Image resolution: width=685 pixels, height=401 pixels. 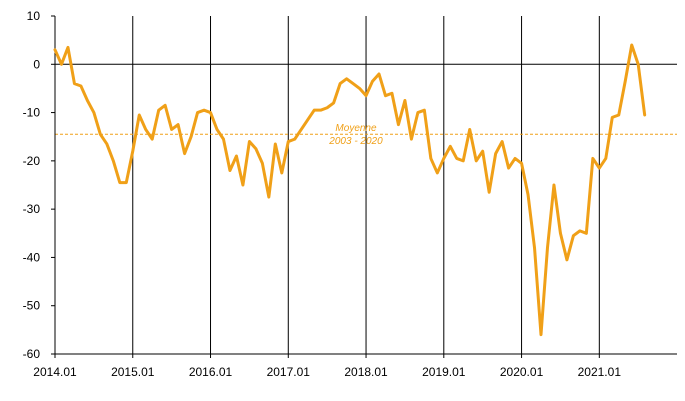 What do you see at coordinates (223, 139) in the screenshot?
I see `data-point-2016.03` at bounding box center [223, 139].